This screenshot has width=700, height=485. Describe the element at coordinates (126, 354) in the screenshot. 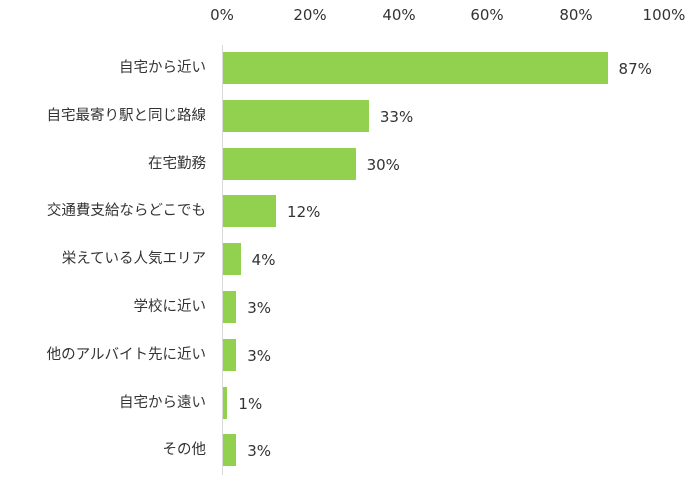

I see `category-label: 他のアルバイト先に近い` at that location.